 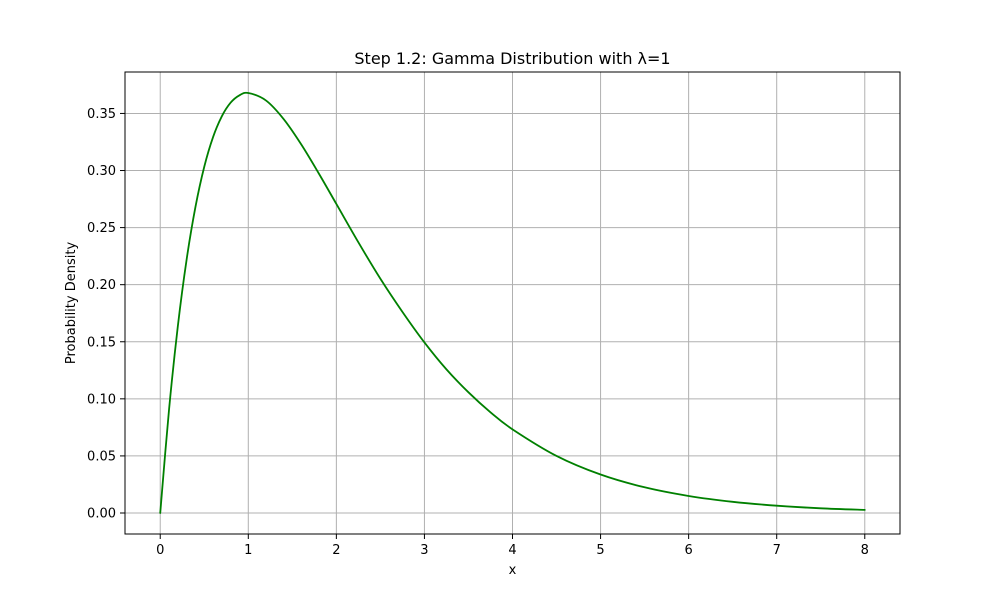 I want to click on y-tick-label: 0.15, so click(x=101, y=342).